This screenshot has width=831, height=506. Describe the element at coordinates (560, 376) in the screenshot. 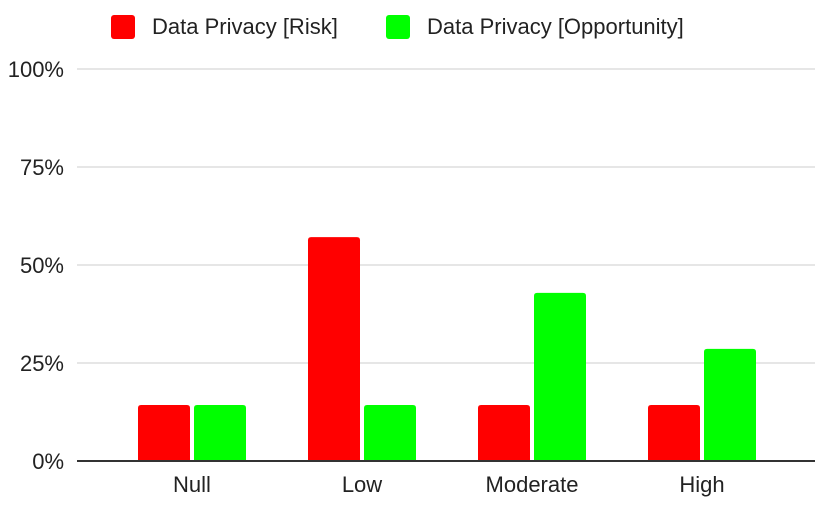

I see `bar-opportunity-moderate` at that location.